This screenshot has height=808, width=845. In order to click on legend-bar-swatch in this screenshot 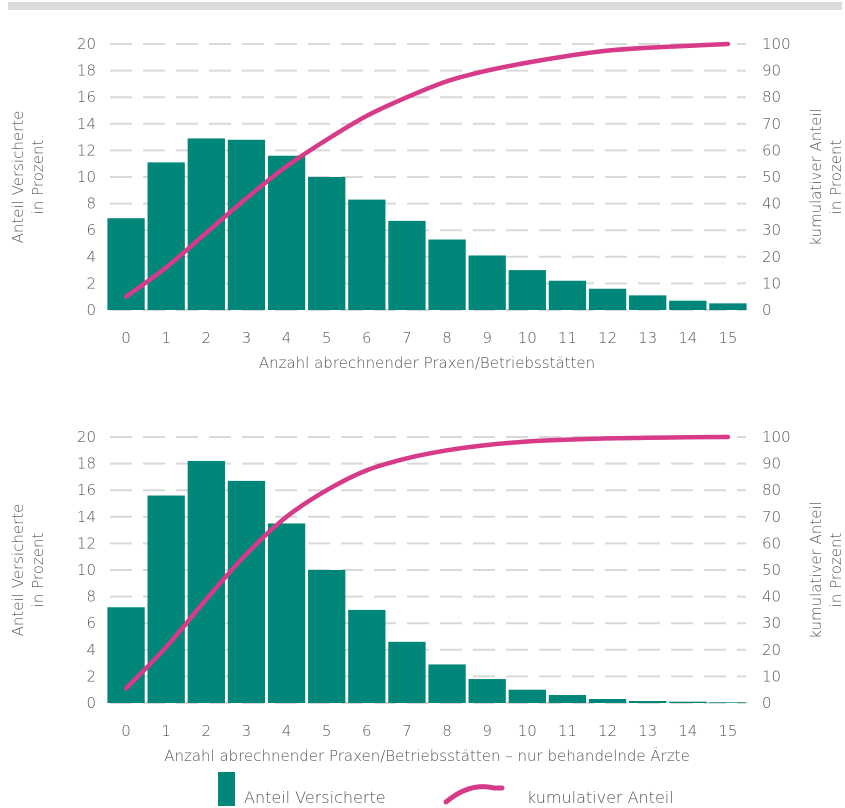, I will do `click(226, 789)`.